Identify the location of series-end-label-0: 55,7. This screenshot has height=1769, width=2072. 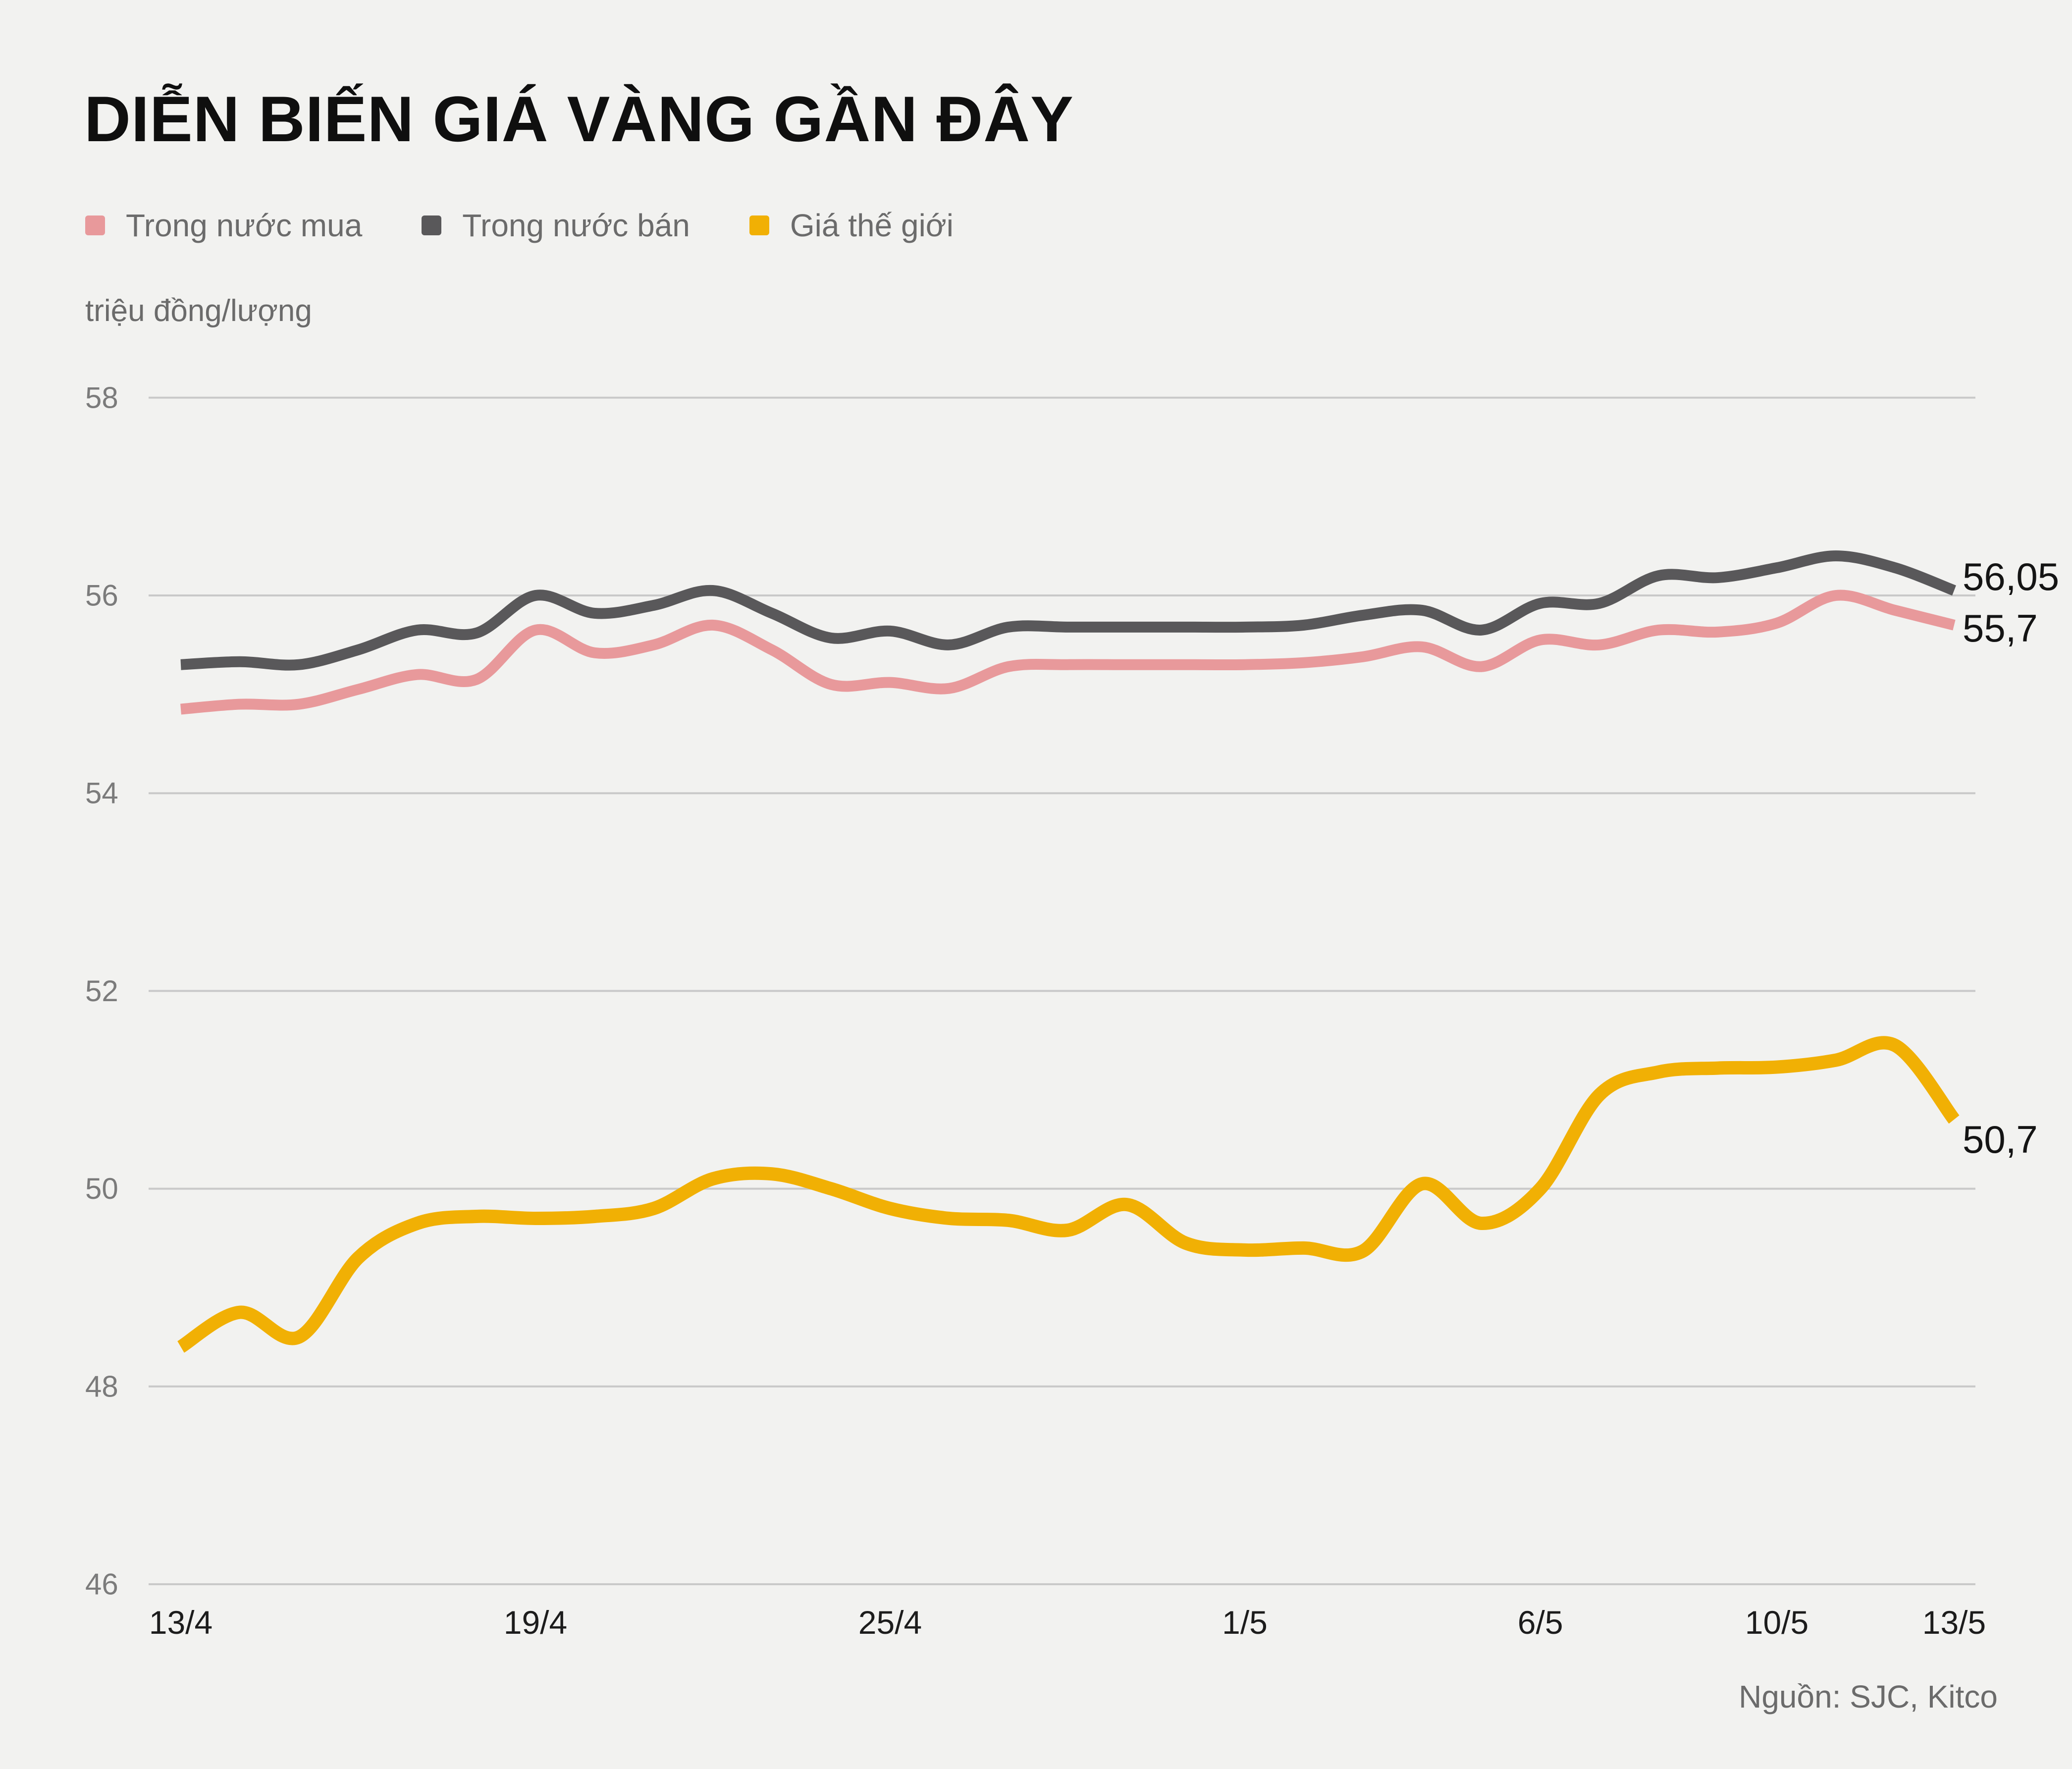
(2000, 628).